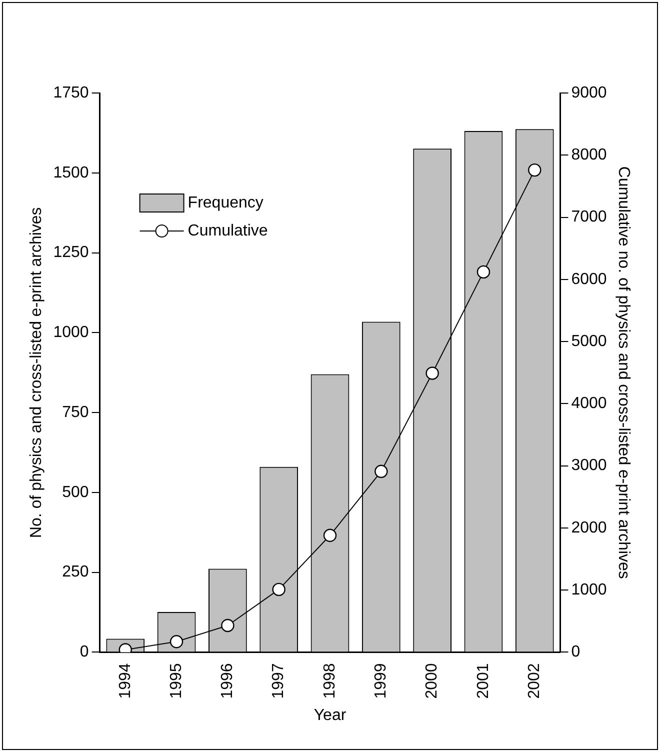  What do you see at coordinates (623, 372) in the screenshot?
I see `y2-axis-title: Cumulative no. of physics and cross-listed e-print archives` at bounding box center [623, 372].